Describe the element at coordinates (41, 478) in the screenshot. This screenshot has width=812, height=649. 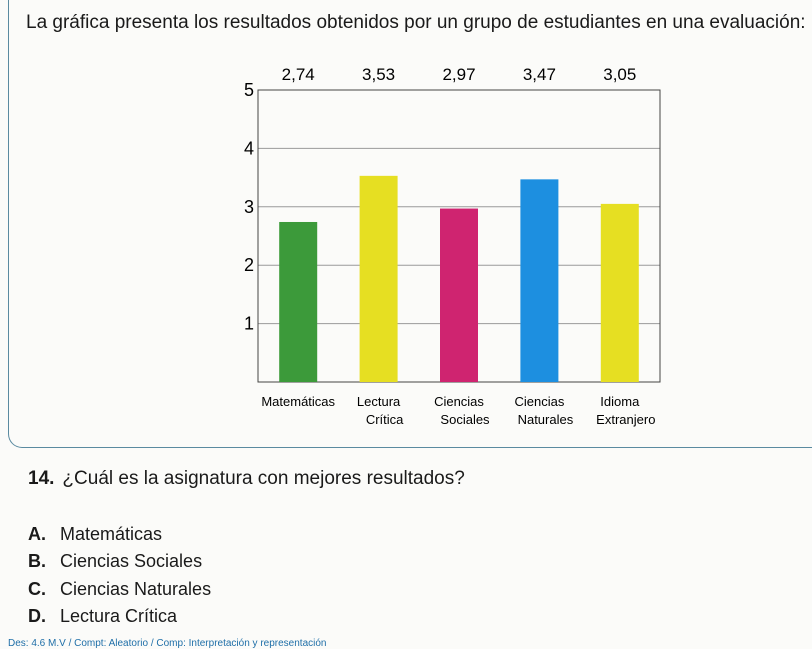
I see `question-number: 14.` at that location.